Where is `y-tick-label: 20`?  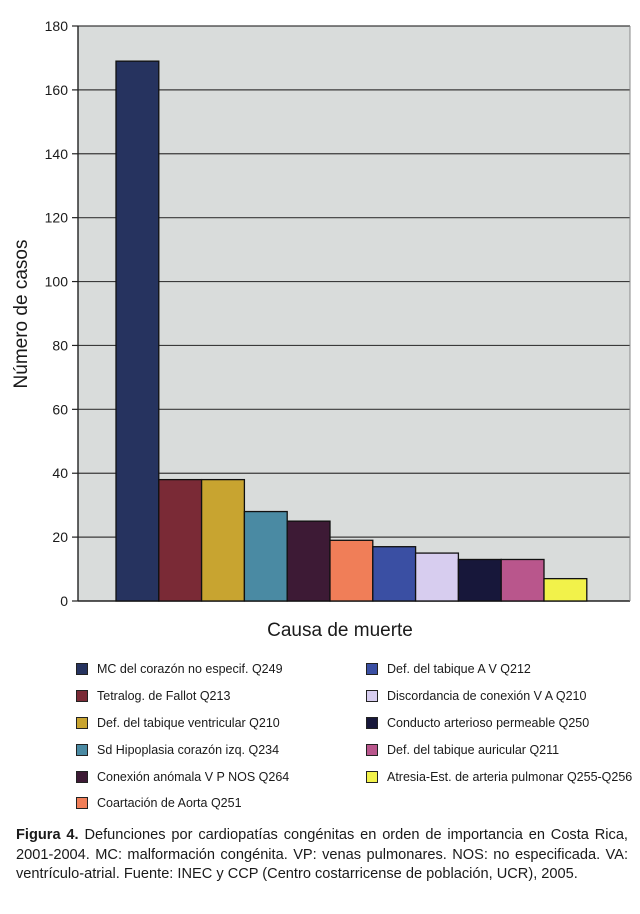 y-tick-label: 20 is located at coordinates (60, 537).